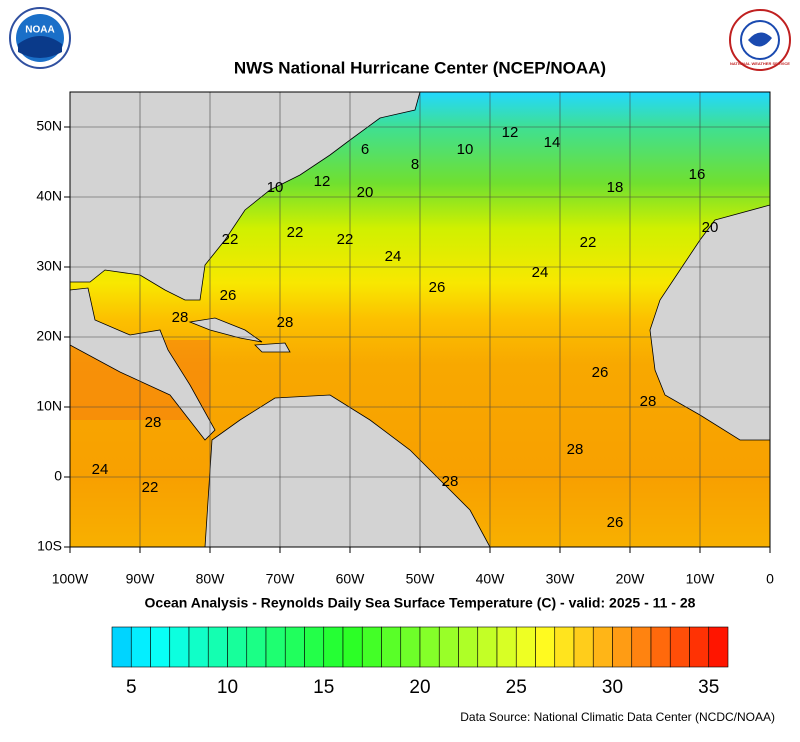  I want to click on central-america, so click(142, 364).